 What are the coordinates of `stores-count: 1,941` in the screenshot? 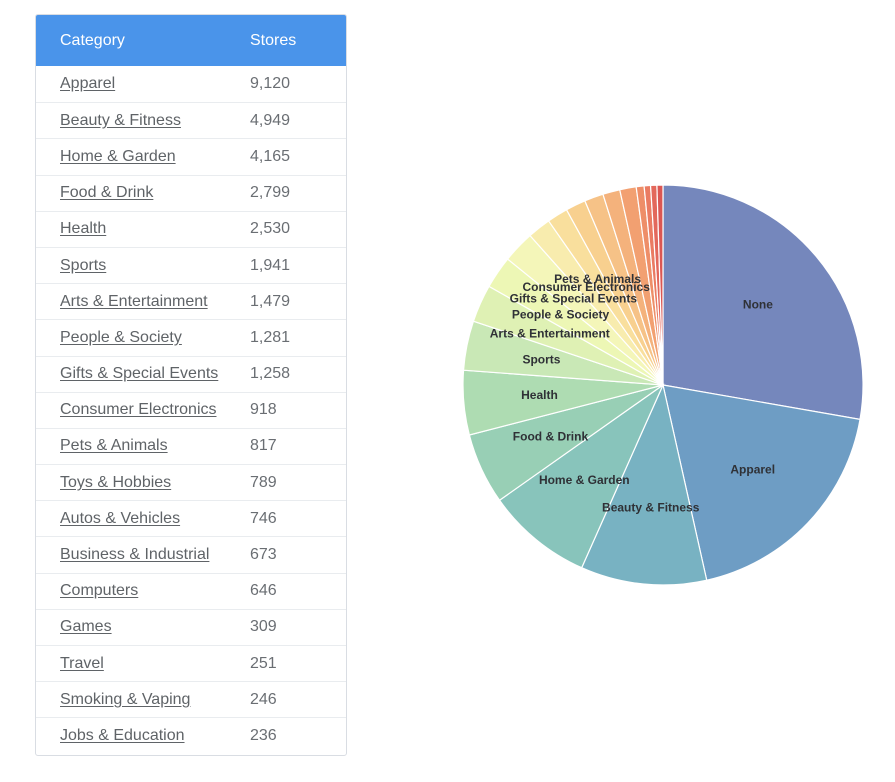 It's located at (270, 265).